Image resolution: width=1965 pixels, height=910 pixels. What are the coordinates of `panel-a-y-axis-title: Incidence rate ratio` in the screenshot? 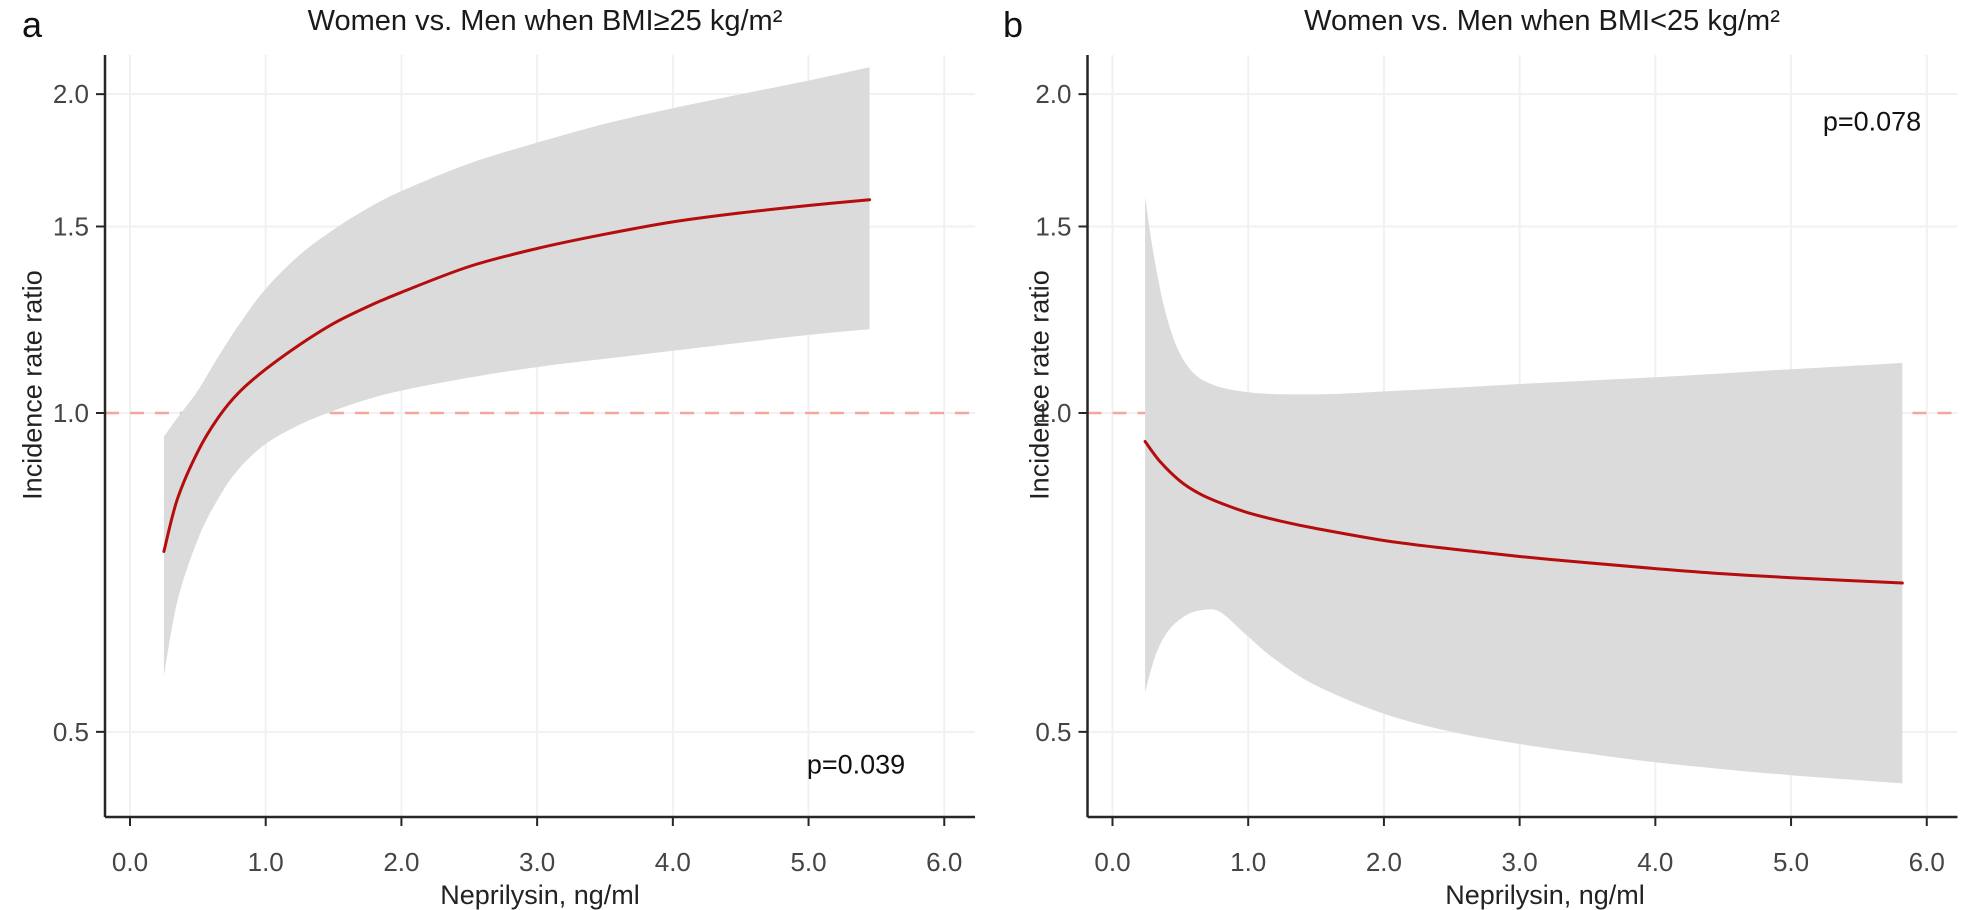 It's located at (32, 385).